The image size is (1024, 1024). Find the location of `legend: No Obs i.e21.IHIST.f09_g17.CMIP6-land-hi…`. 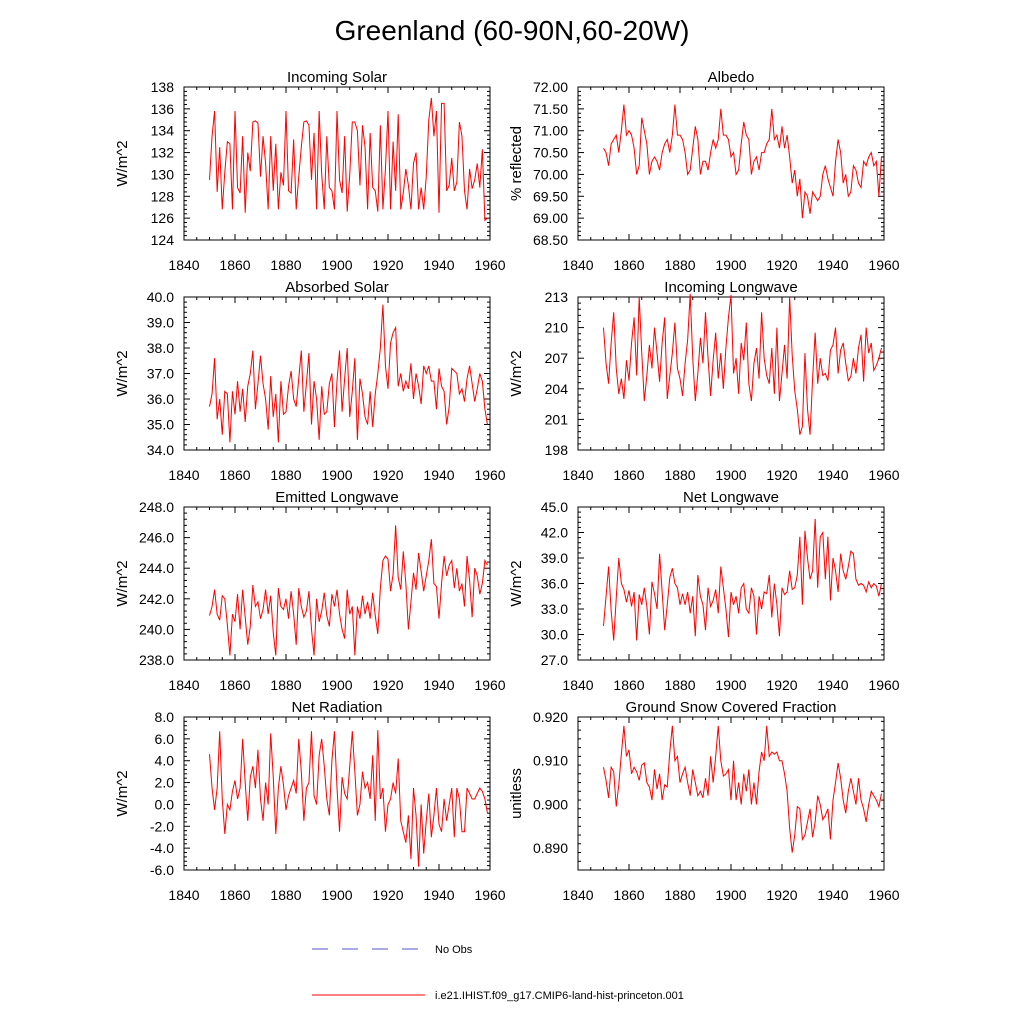

legend: No Obs i.e21.IHIST.f09_g17.CMIP6-land-hi… is located at coordinates (498, 973).